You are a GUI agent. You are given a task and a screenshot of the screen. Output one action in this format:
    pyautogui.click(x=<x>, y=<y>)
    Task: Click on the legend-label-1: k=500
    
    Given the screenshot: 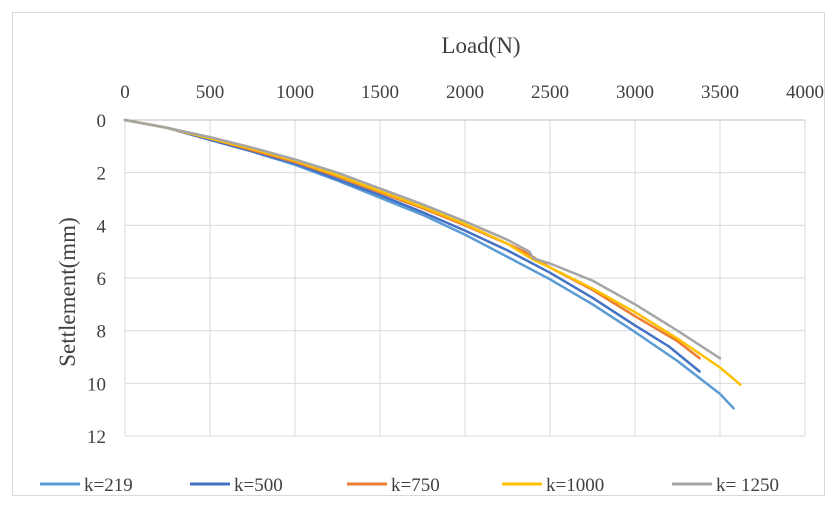 What is the action you would take?
    pyautogui.click(x=258, y=485)
    